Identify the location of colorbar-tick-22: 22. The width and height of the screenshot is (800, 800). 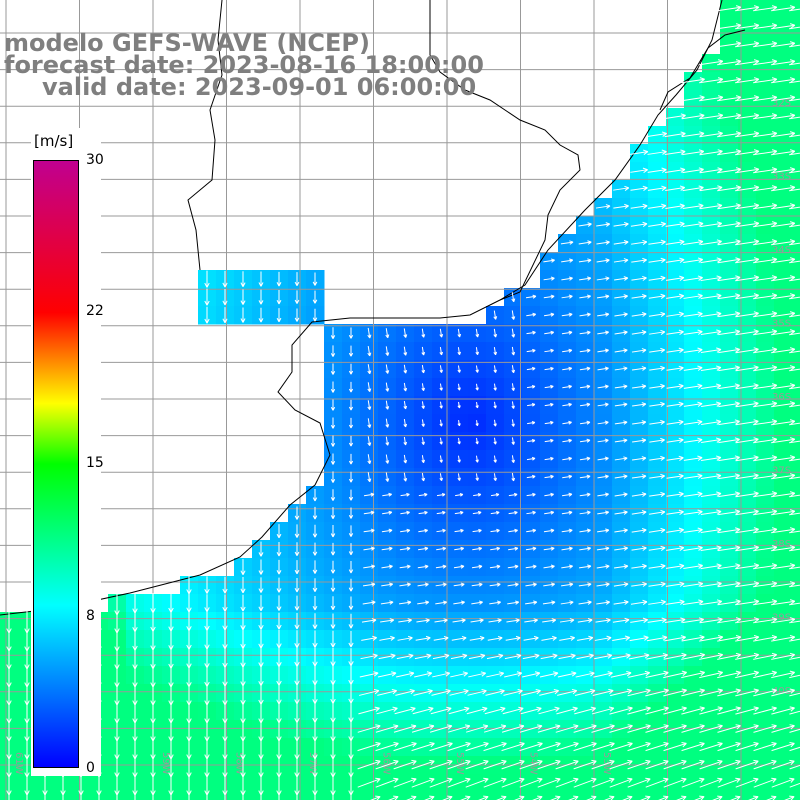
(95, 311).